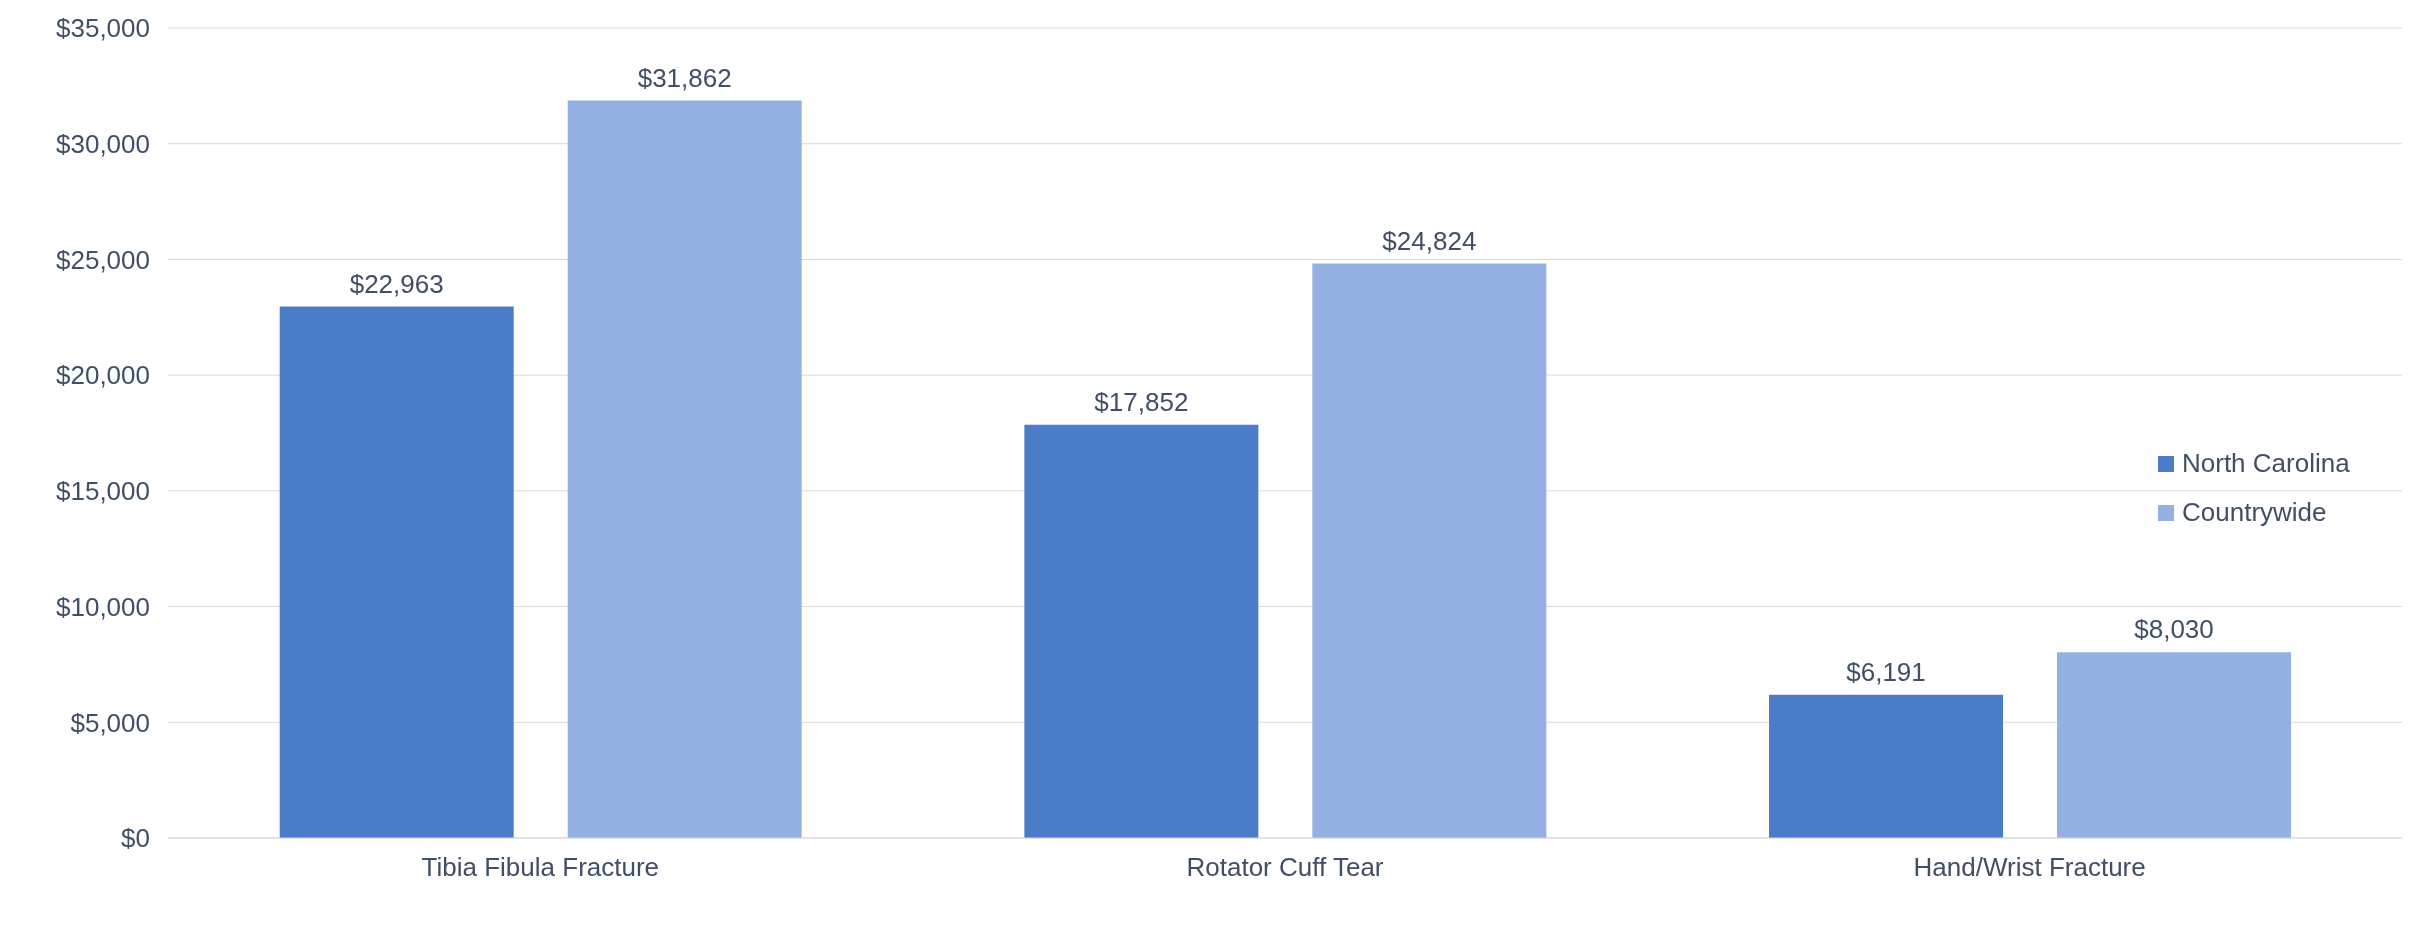  I want to click on data-label: $6,191, so click(1886, 671).